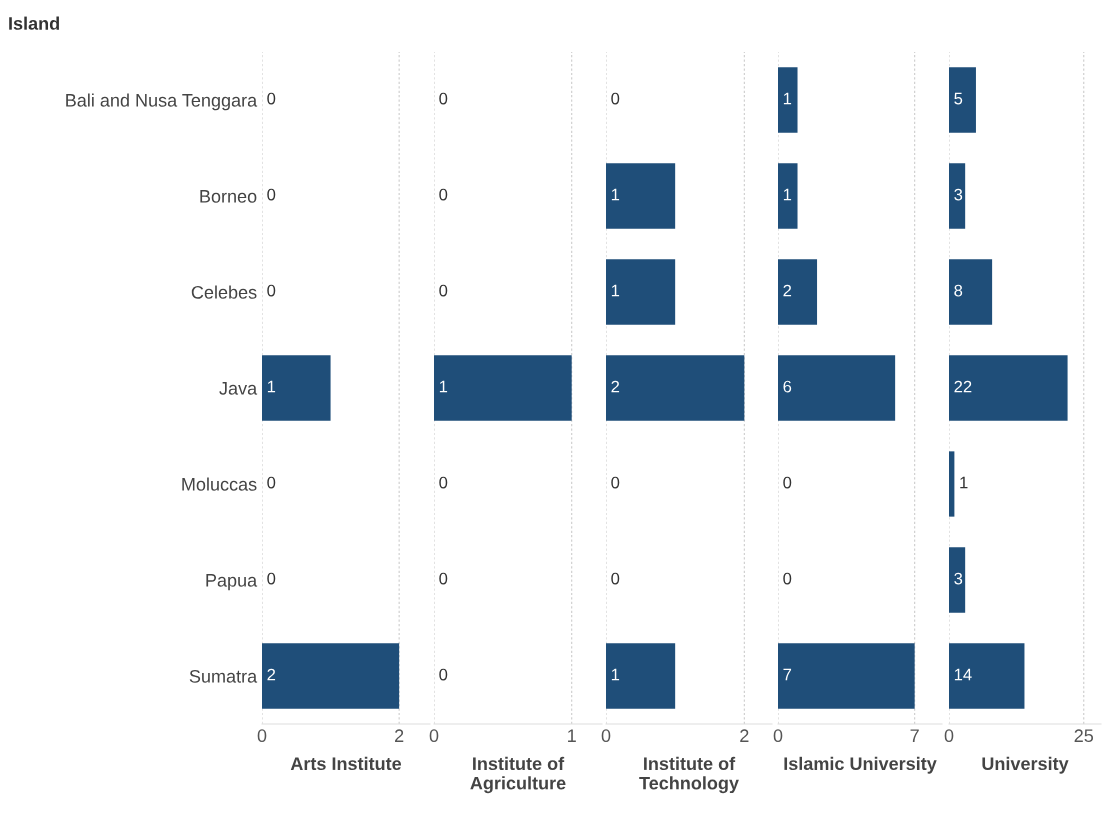  What do you see at coordinates (689, 775) in the screenshot?
I see `x-axis-title: Institute of Technology` at bounding box center [689, 775].